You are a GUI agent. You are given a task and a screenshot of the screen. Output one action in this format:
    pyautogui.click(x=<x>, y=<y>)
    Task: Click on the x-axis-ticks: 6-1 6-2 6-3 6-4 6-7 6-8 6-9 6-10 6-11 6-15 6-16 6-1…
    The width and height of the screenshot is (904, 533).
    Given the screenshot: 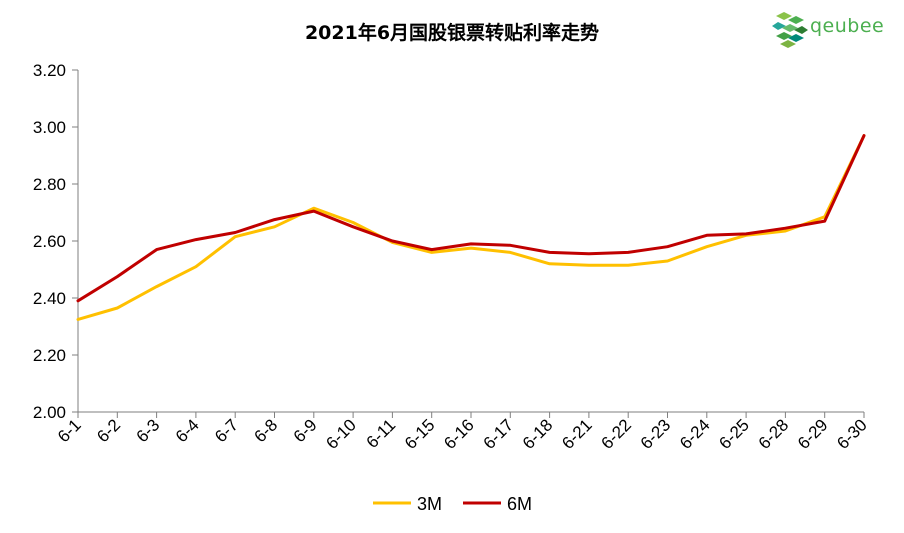 What is the action you would take?
    pyautogui.click(x=462, y=432)
    